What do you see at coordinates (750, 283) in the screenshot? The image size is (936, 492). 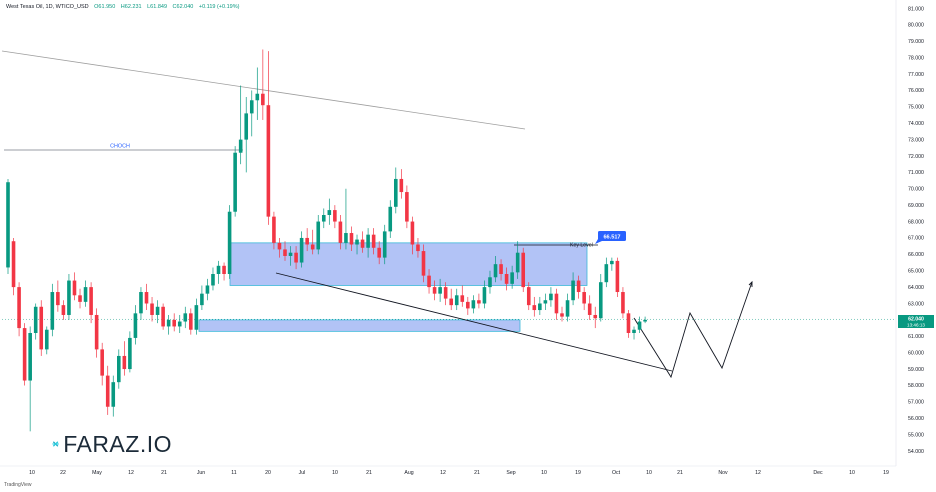 I see `projection-arrowhead` at bounding box center [750, 283].